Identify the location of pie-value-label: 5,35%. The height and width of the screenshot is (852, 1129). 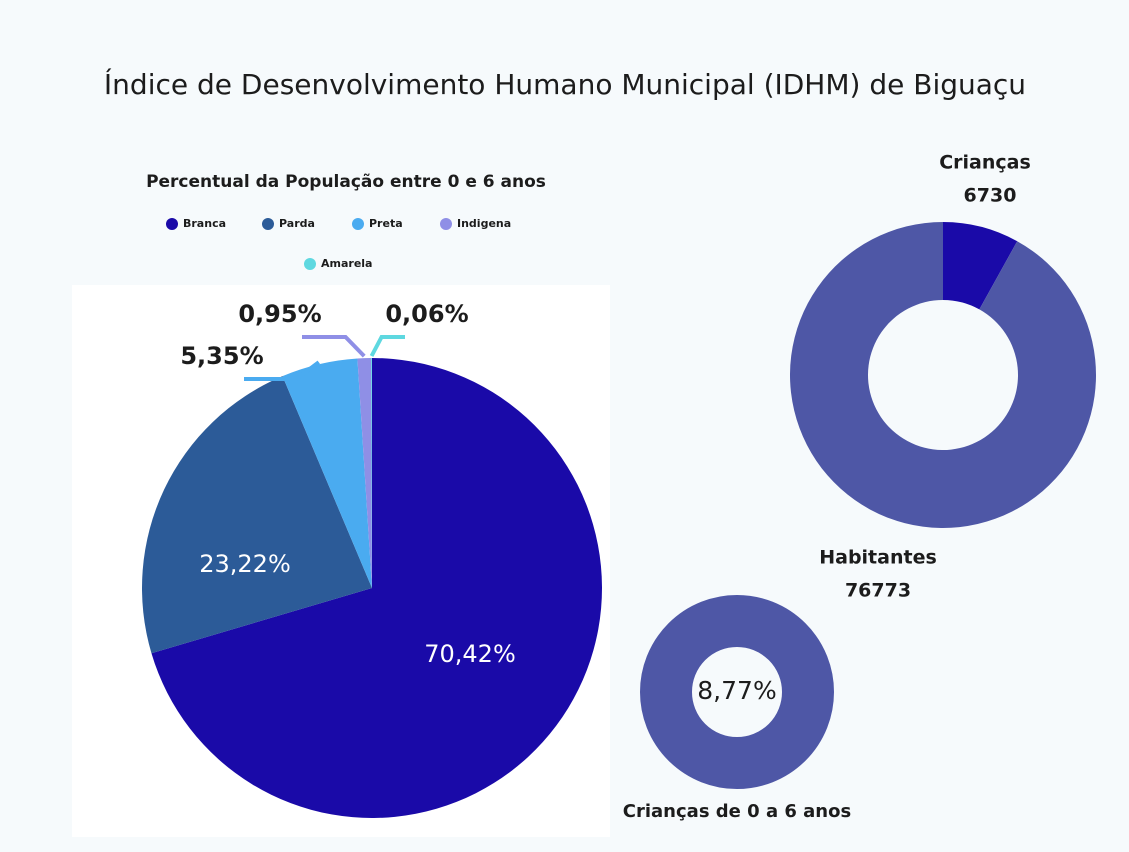
(221, 356).